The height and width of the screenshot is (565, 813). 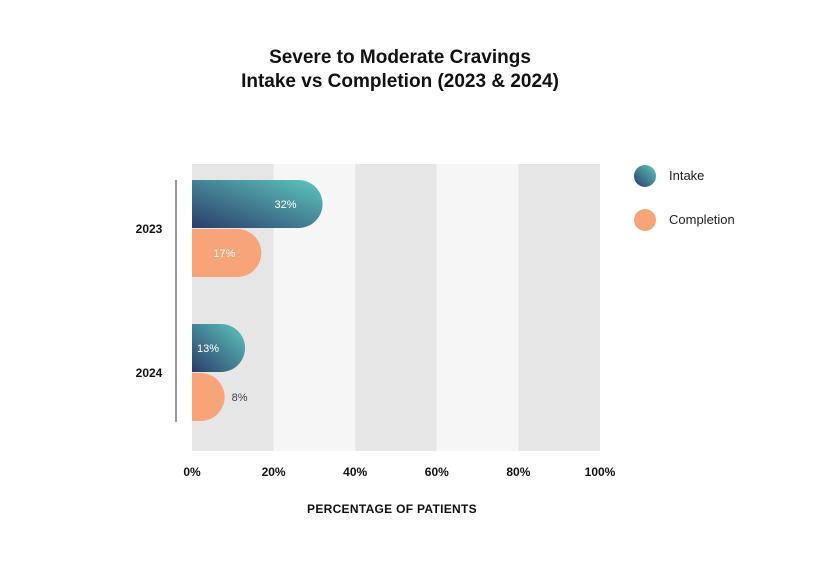 I want to click on bar-intake-2024, so click(x=219, y=348).